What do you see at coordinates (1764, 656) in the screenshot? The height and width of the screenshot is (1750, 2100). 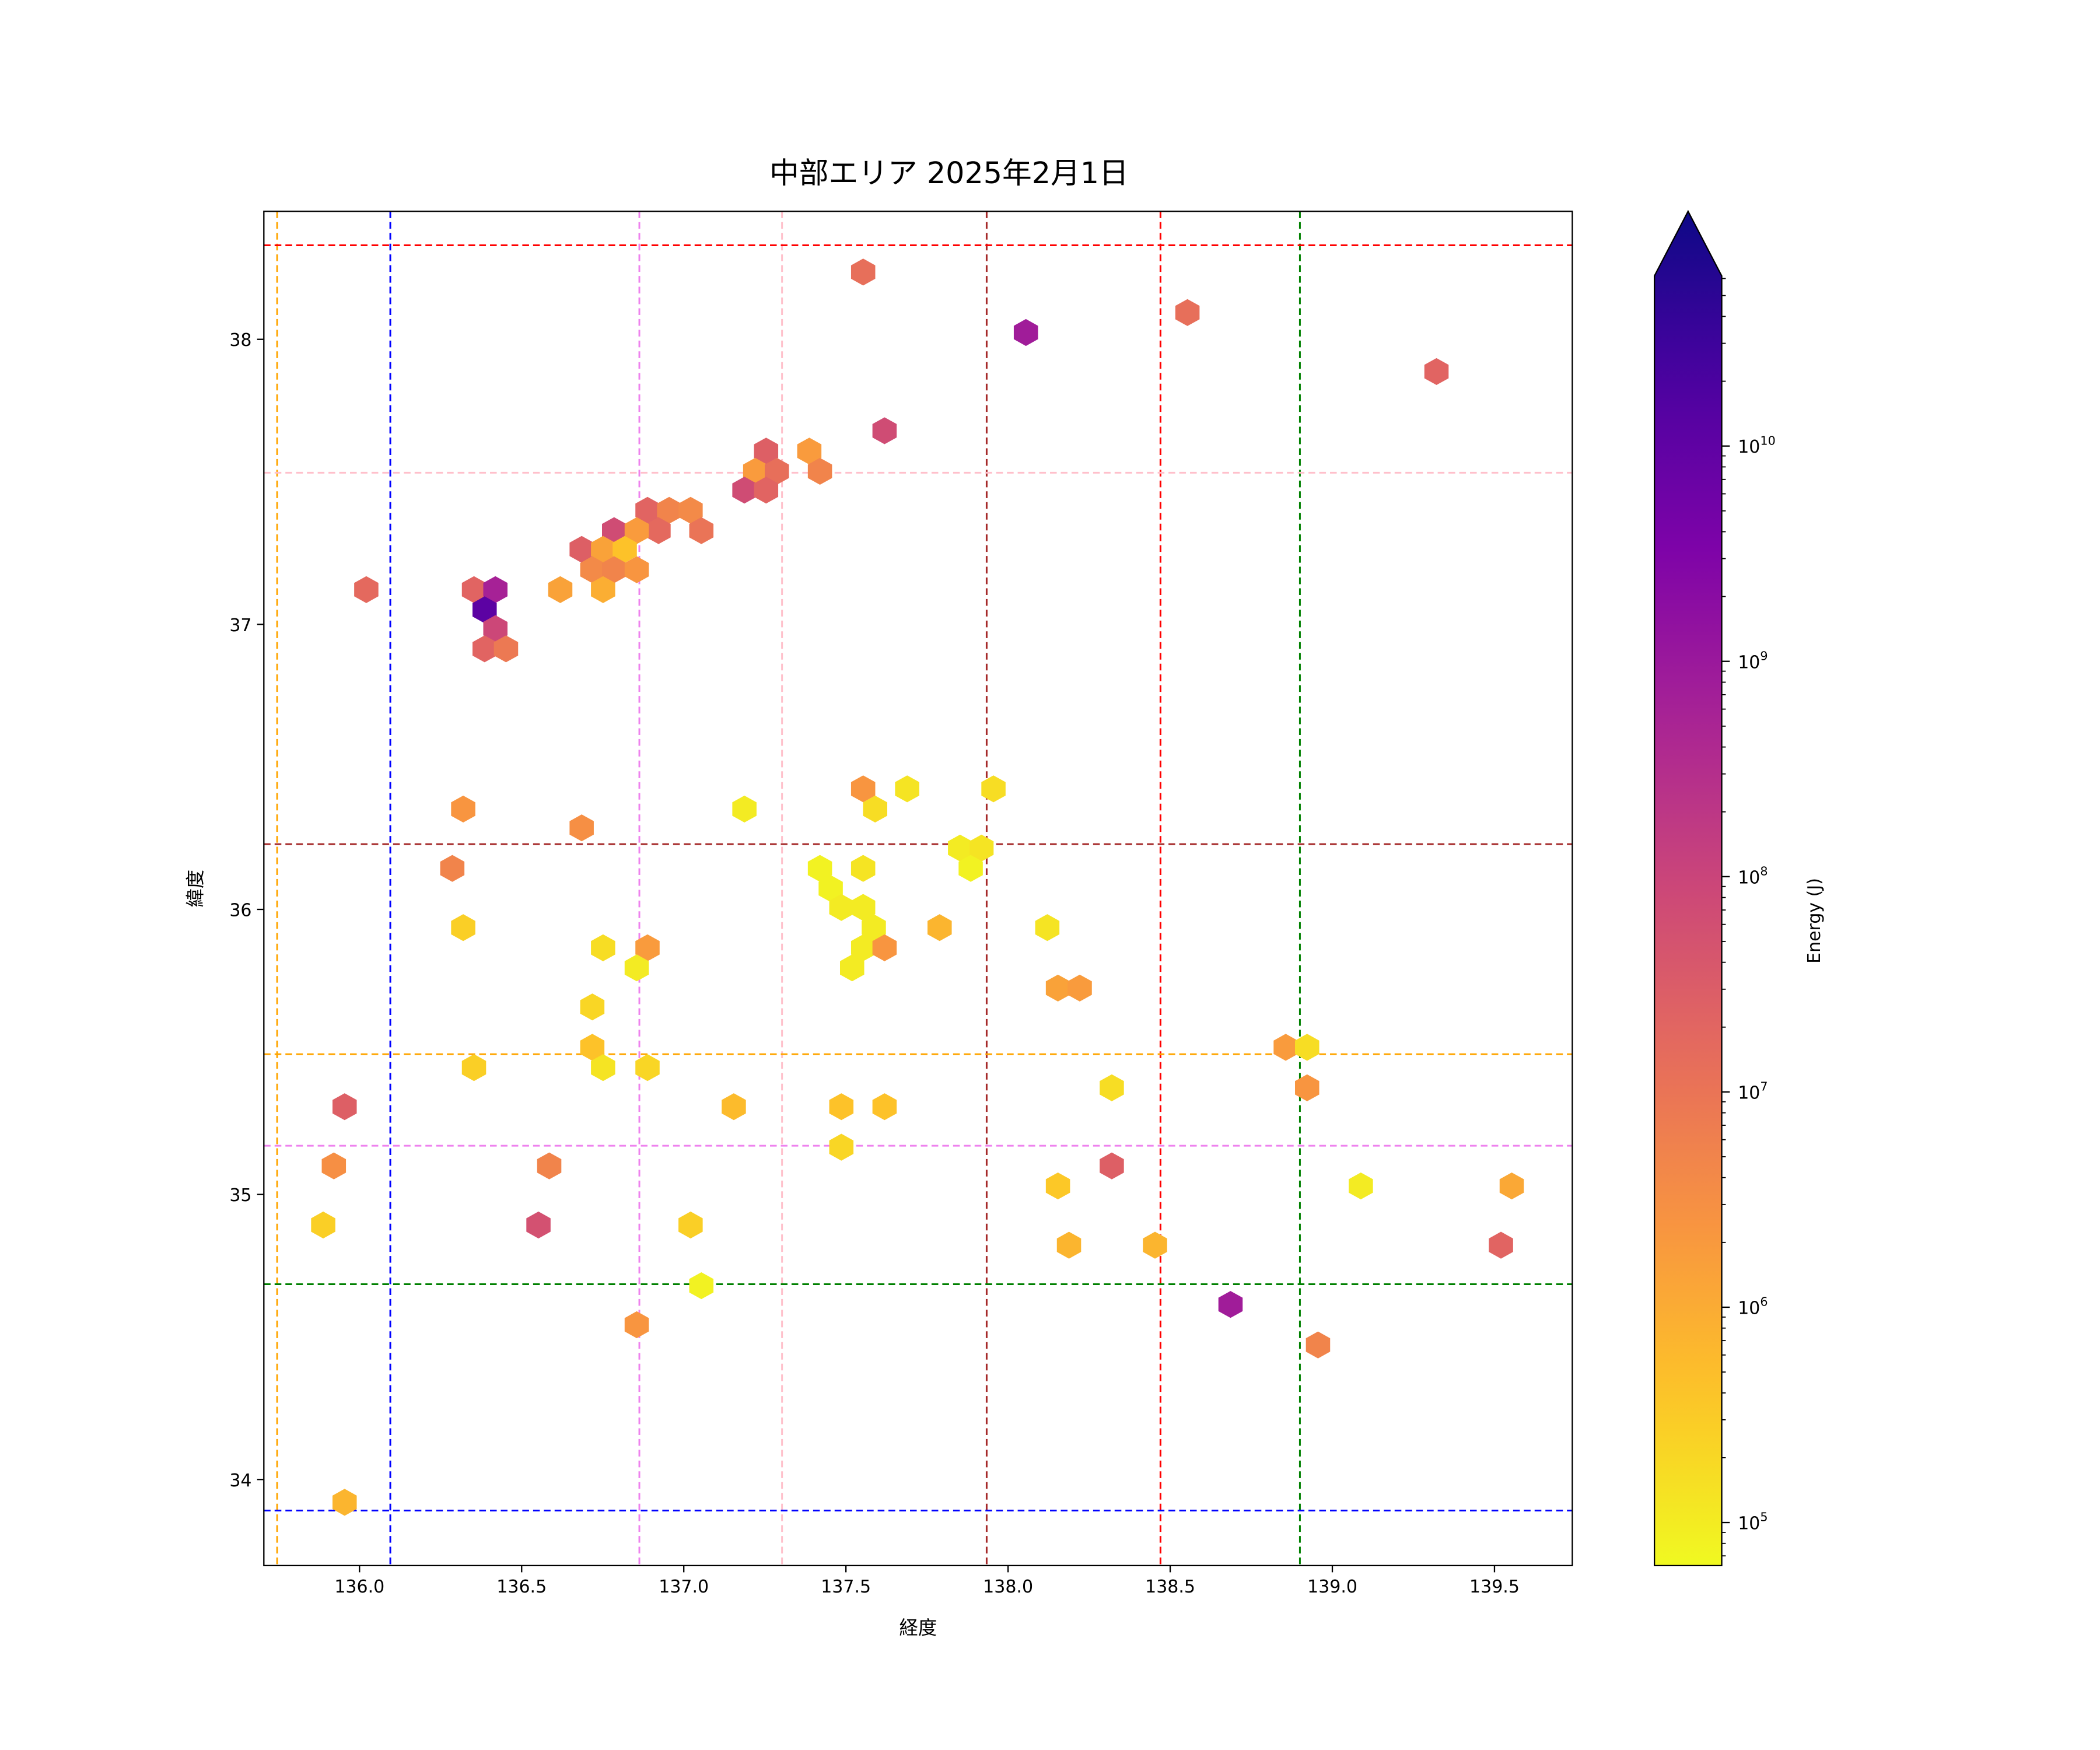 I see `tick-exponent: 9` at bounding box center [1764, 656].